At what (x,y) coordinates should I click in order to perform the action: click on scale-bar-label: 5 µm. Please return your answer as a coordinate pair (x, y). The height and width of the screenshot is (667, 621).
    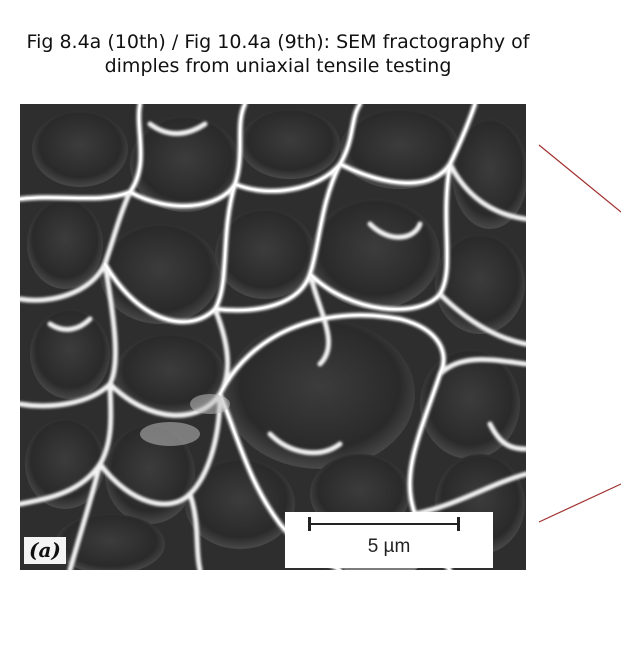
    Looking at the image, I should click on (389, 546).